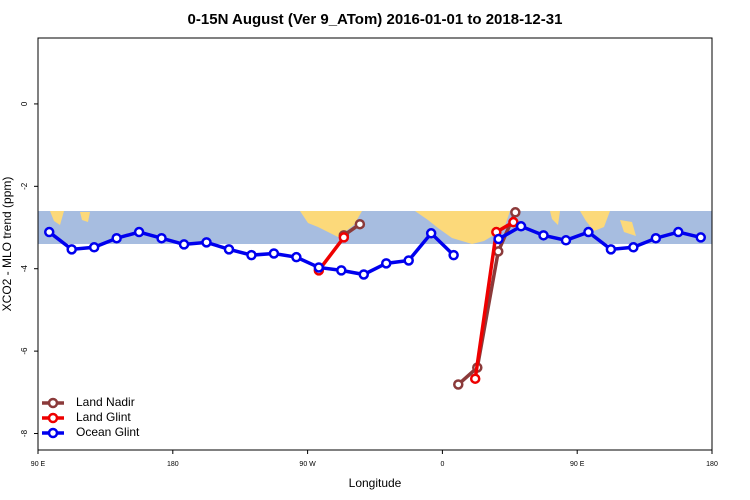 This screenshot has height=500, width=750. What do you see at coordinates (24, 103) in the screenshot?
I see `y-tick-label: 0` at bounding box center [24, 103].